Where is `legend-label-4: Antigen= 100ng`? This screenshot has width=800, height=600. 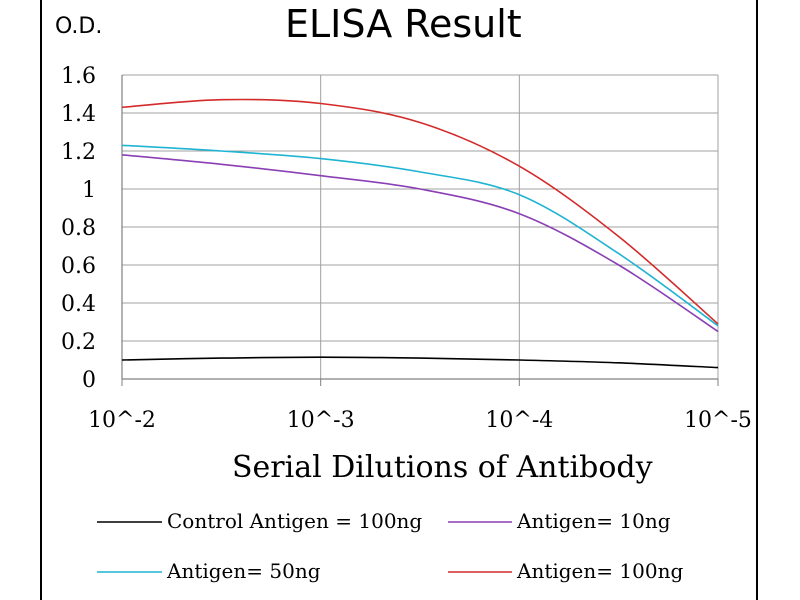 legend-label-4: Antigen= 100ng is located at coordinates (599, 571).